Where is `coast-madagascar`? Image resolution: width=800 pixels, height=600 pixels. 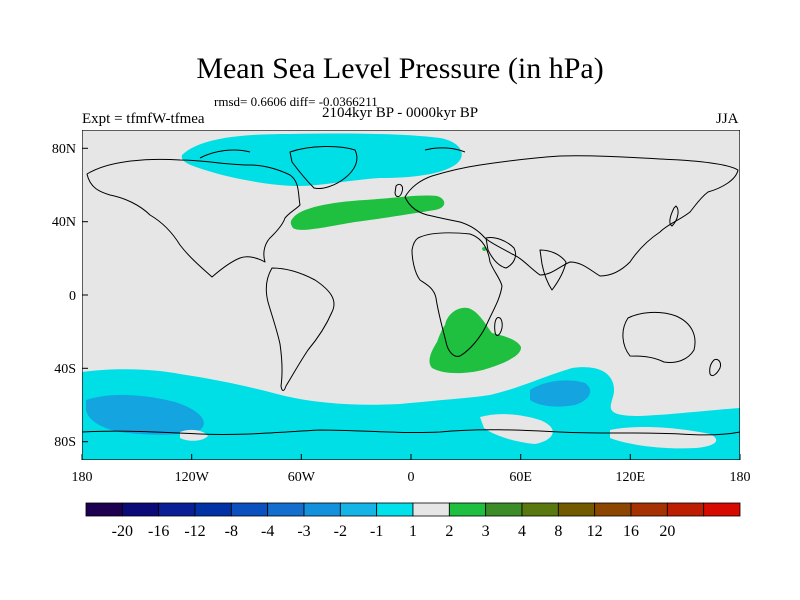 coast-madagascar is located at coordinates (498, 326).